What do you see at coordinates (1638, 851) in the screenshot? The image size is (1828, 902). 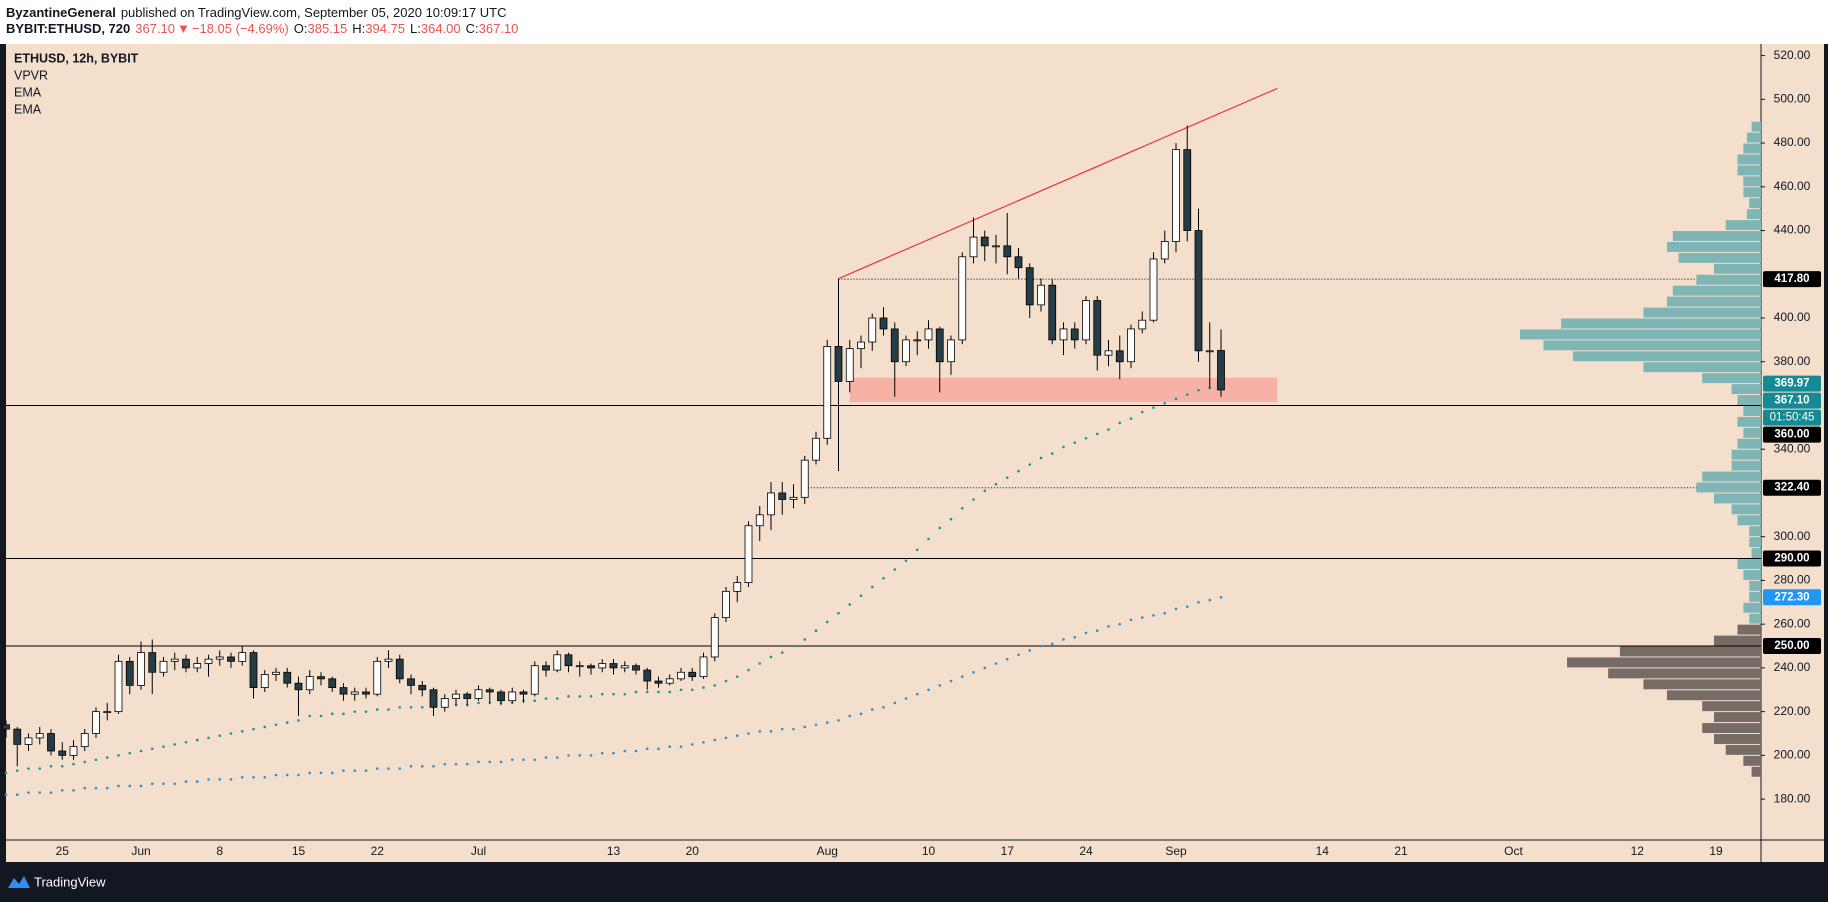 I see `x-tick-label: 12` at bounding box center [1638, 851].